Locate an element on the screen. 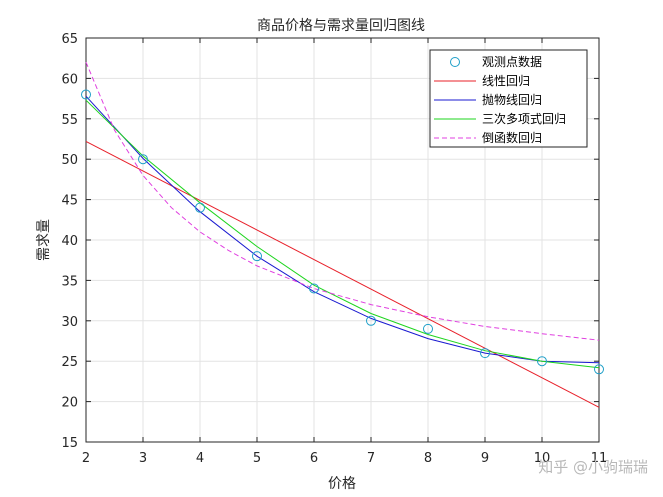 The image size is (663, 497). x-tick-label: 10 is located at coordinates (542, 458).